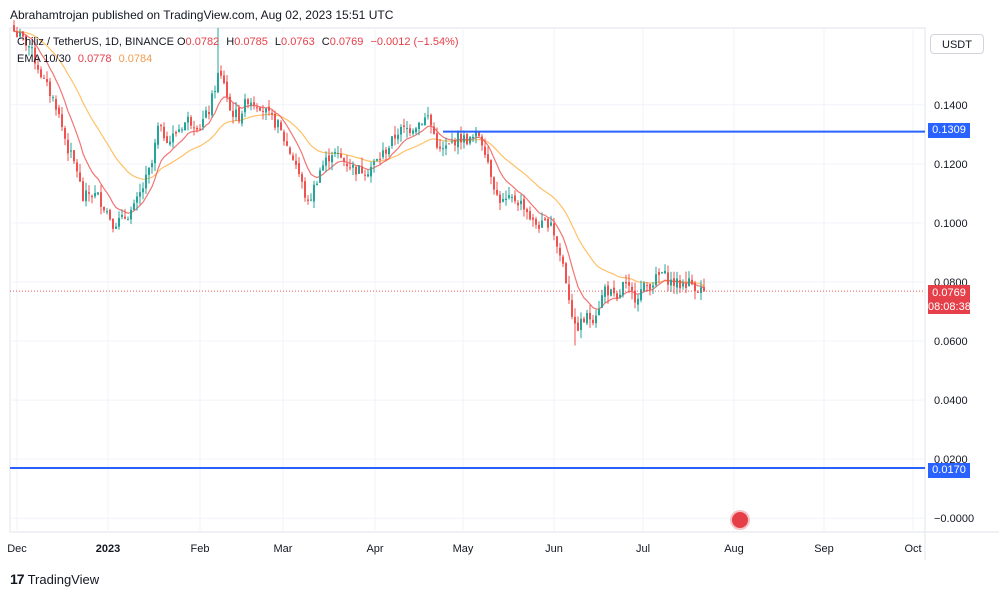 Image resolution: width=999 pixels, height=597 pixels. I want to click on price-tag-resistance: 0.1309, so click(949, 130).